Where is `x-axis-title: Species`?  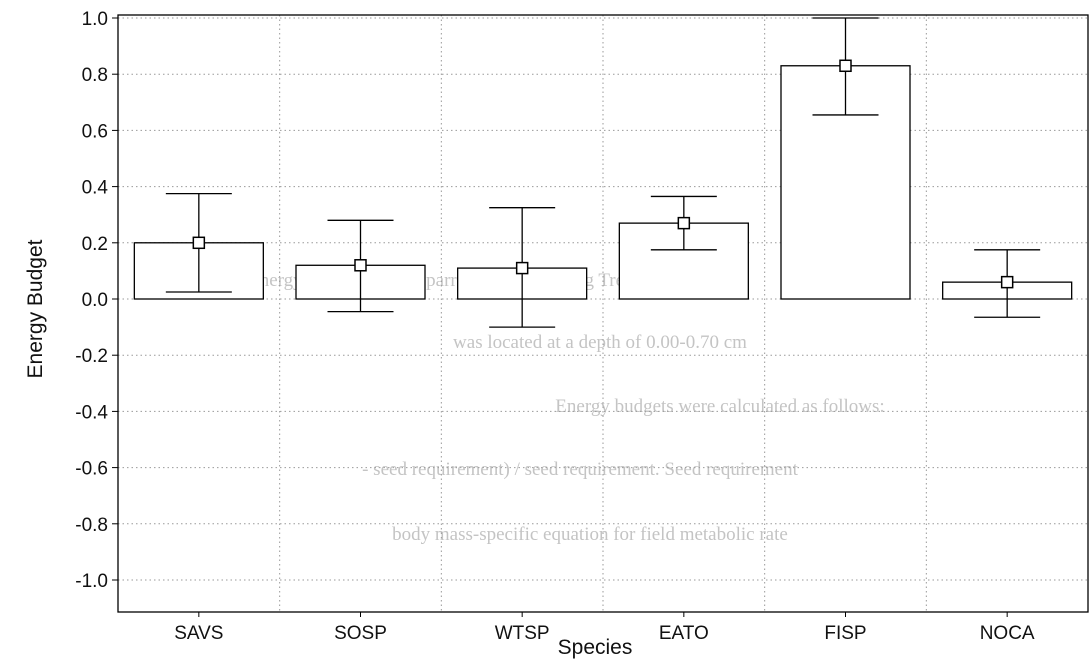
x-axis-title: Species is located at coordinates (595, 647).